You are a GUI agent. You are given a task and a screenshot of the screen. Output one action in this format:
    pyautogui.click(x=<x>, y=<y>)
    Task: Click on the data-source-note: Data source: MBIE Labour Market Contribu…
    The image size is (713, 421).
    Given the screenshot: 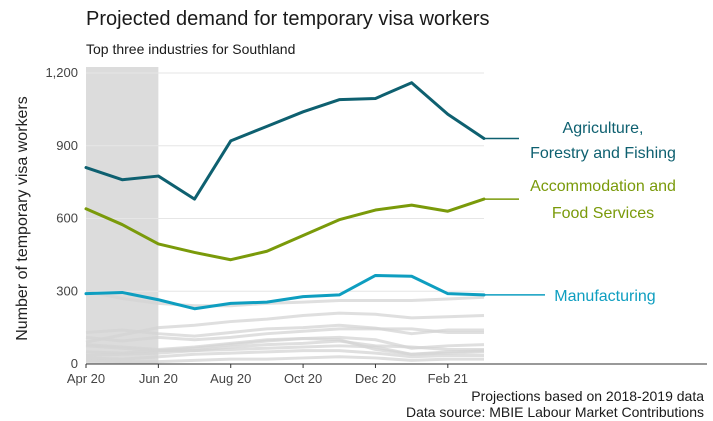 What is the action you would take?
    pyautogui.click(x=554, y=412)
    